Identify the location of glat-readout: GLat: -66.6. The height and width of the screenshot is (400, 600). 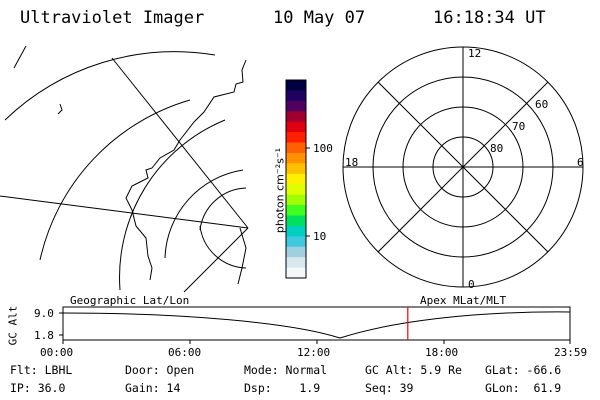
(523, 370).